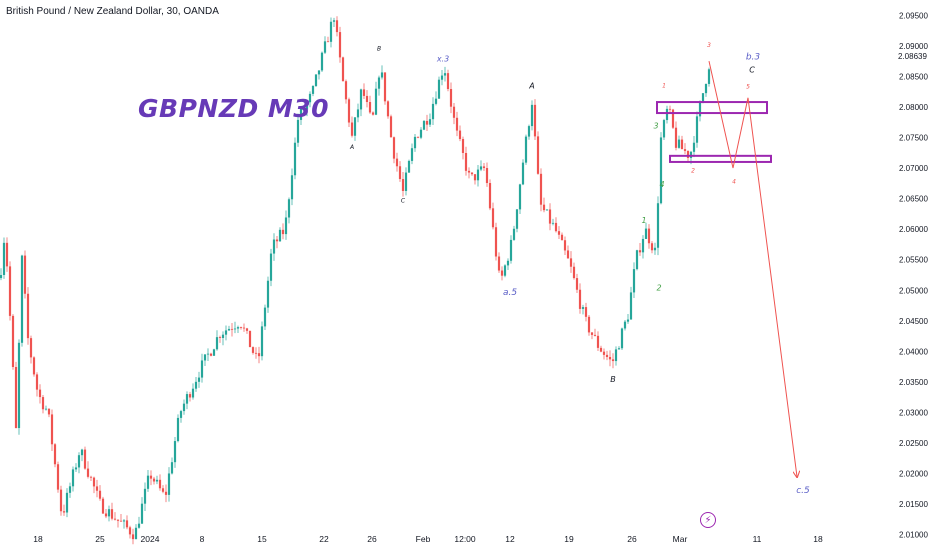 This screenshot has height=550, width=932. I want to click on price-tick: 2.04500, so click(913, 321).